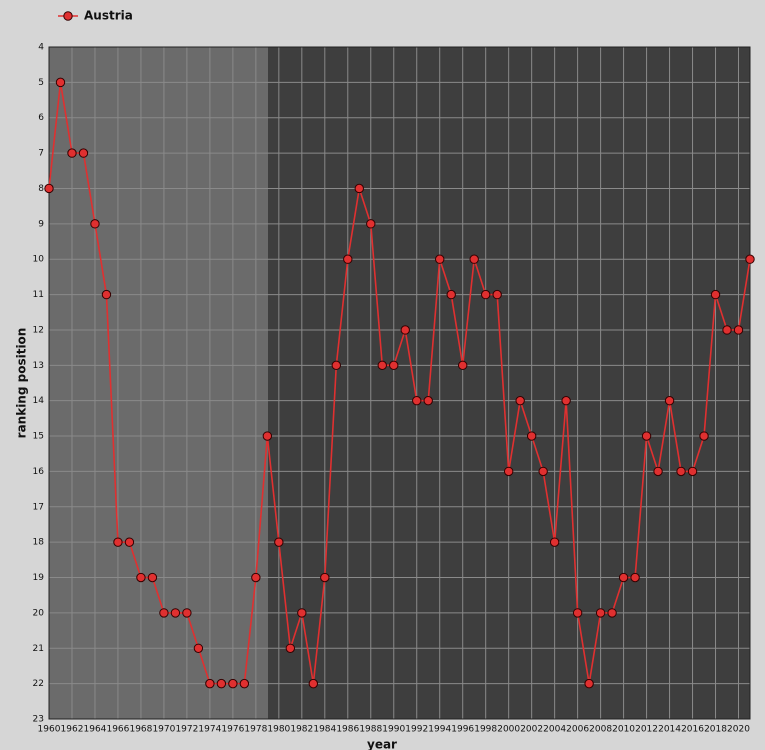 This screenshot has height=750, width=765. I want to click on y-tick-label: 17, so click(38, 507).